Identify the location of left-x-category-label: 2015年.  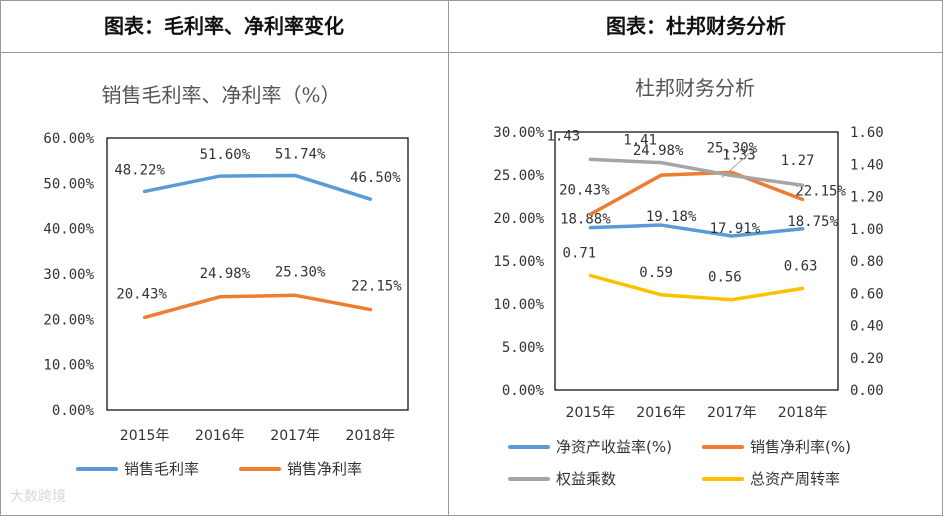
(145, 436).